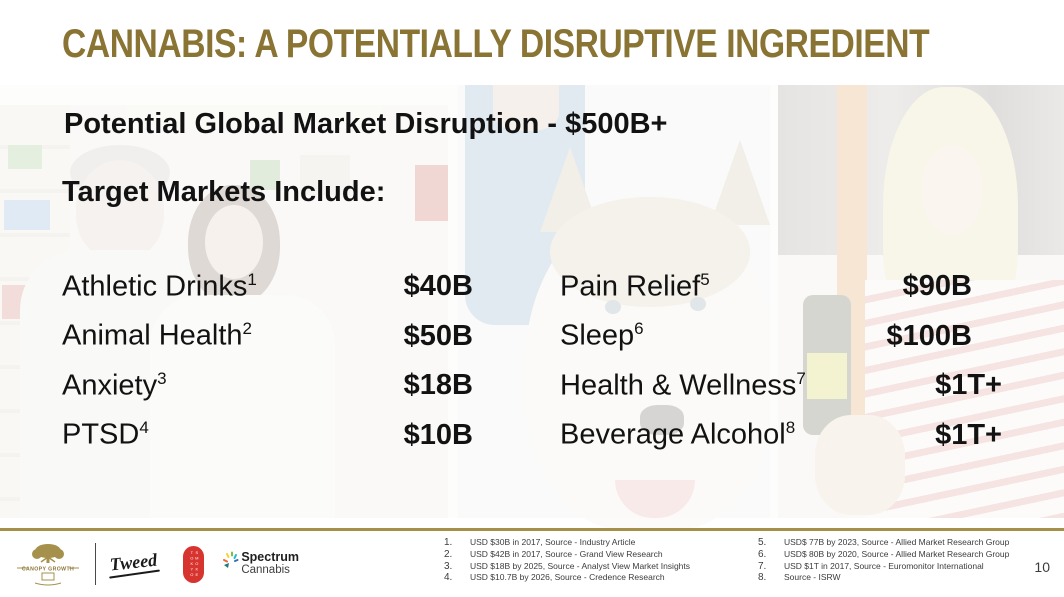 This screenshot has height=597, width=1064. I want to click on market-row: Beverage Alcohol8 $1T+, so click(781, 436).